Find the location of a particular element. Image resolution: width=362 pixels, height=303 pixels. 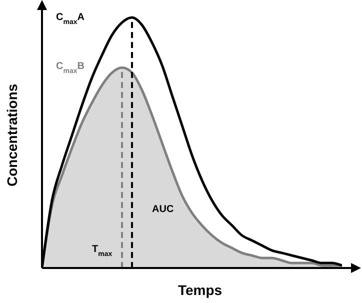

x-axis-title: Temps is located at coordinates (200, 290).